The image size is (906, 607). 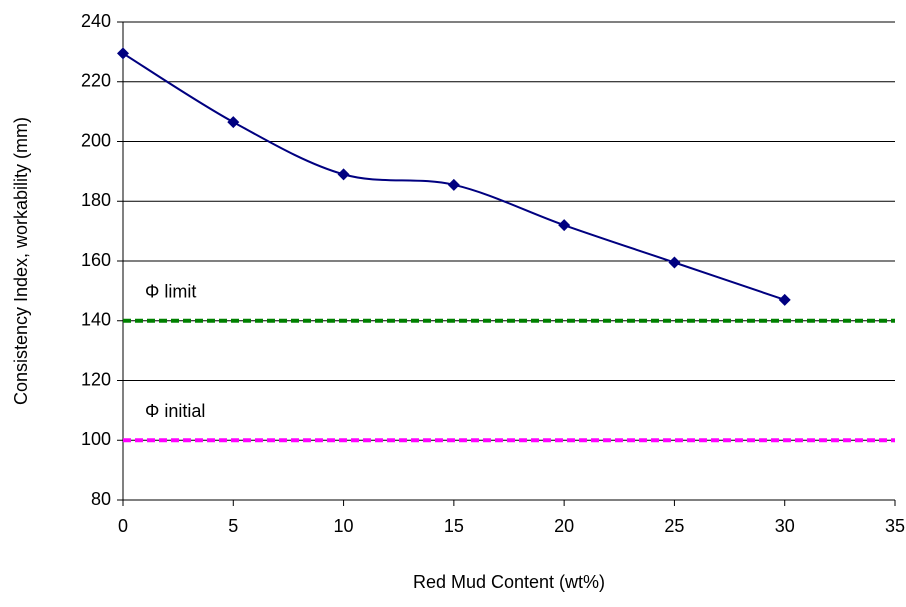 I want to click on x-tick-label: 5, so click(x=233, y=526).